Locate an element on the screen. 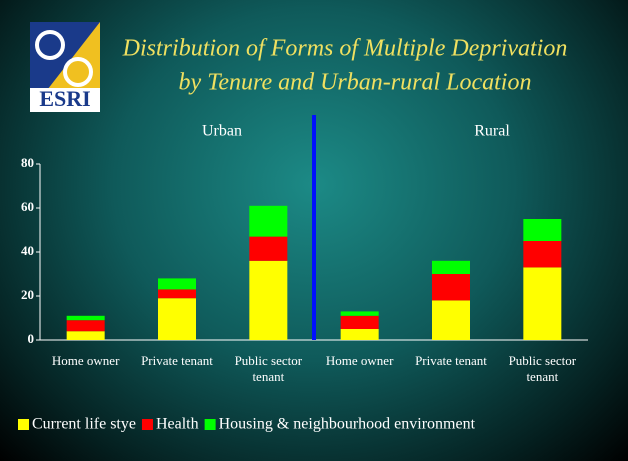 The image size is (628, 461). logo-text: ESRI is located at coordinates (64, 98).